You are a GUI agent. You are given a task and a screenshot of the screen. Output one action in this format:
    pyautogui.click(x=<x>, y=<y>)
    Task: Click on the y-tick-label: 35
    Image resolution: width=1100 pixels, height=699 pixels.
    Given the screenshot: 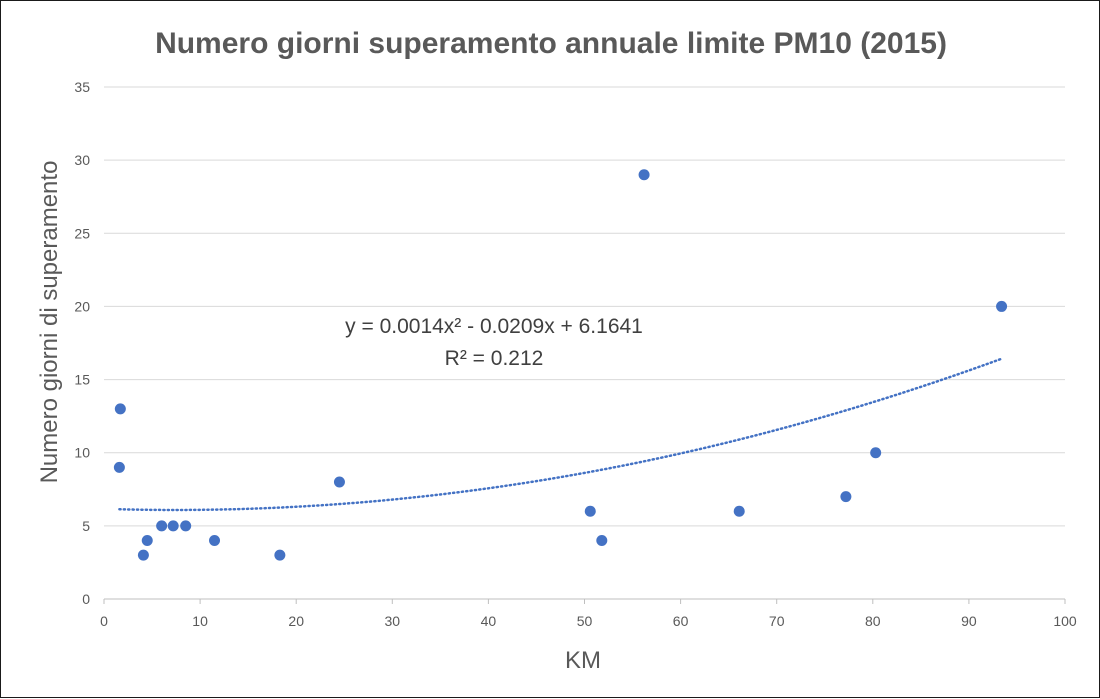 What is the action you would take?
    pyautogui.click(x=82, y=87)
    